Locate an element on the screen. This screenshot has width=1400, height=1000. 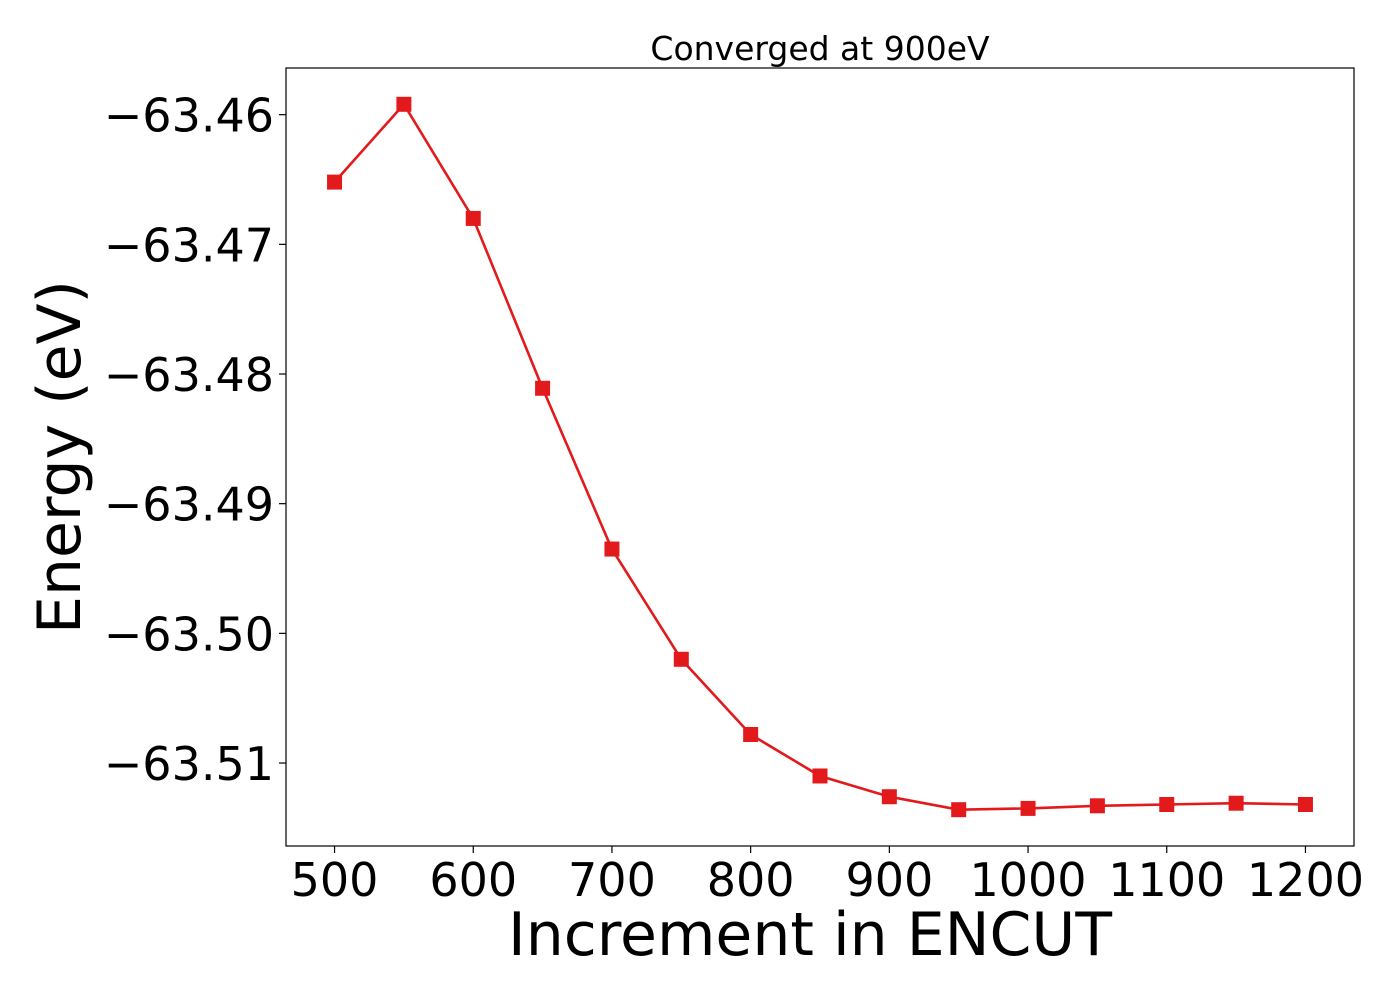
x-tick-label: 500 is located at coordinates (335, 880).